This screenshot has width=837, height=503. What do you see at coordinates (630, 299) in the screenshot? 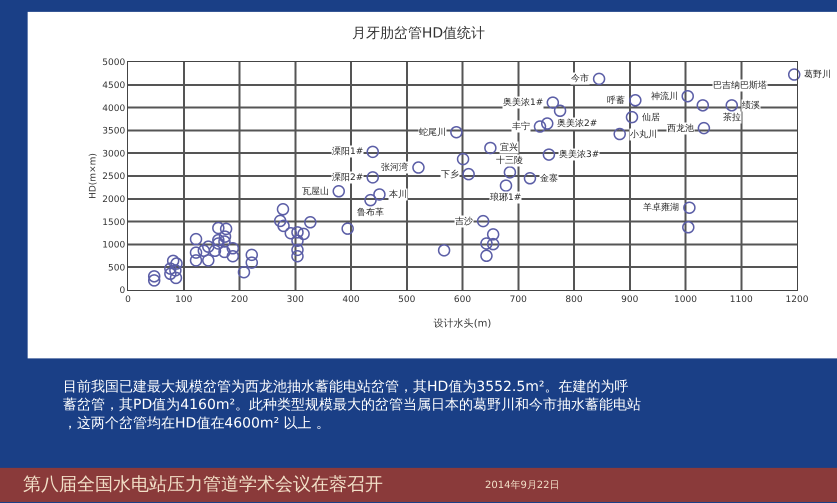
I see `x-tick-label: 900` at bounding box center [630, 299].